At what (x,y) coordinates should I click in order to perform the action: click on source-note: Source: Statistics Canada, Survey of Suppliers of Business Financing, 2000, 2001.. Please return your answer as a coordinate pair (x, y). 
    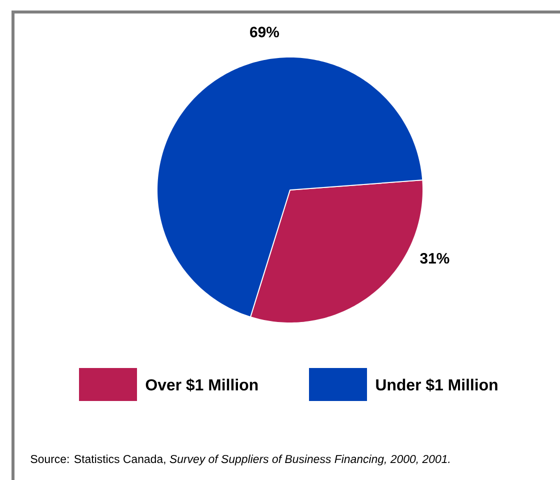
    Looking at the image, I should click on (240, 460).